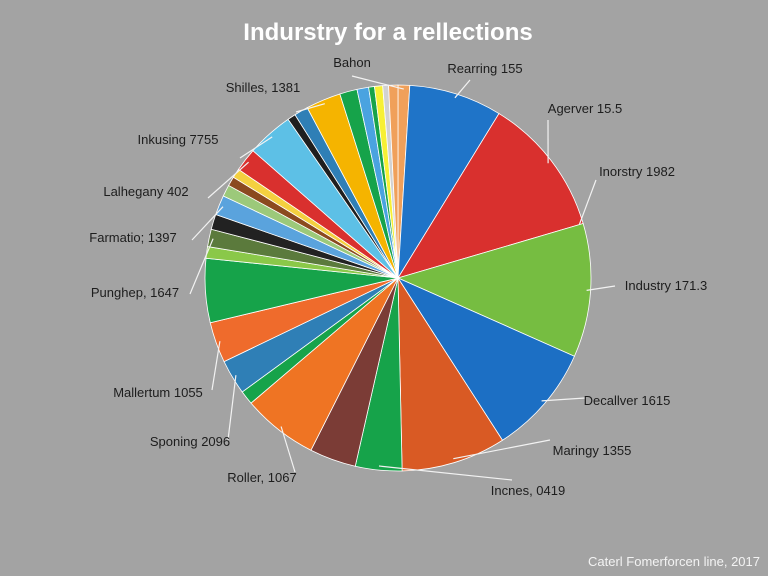 The image size is (768, 576). What do you see at coordinates (178, 139) in the screenshot?
I see `slice-label: Inkusing 7755` at bounding box center [178, 139].